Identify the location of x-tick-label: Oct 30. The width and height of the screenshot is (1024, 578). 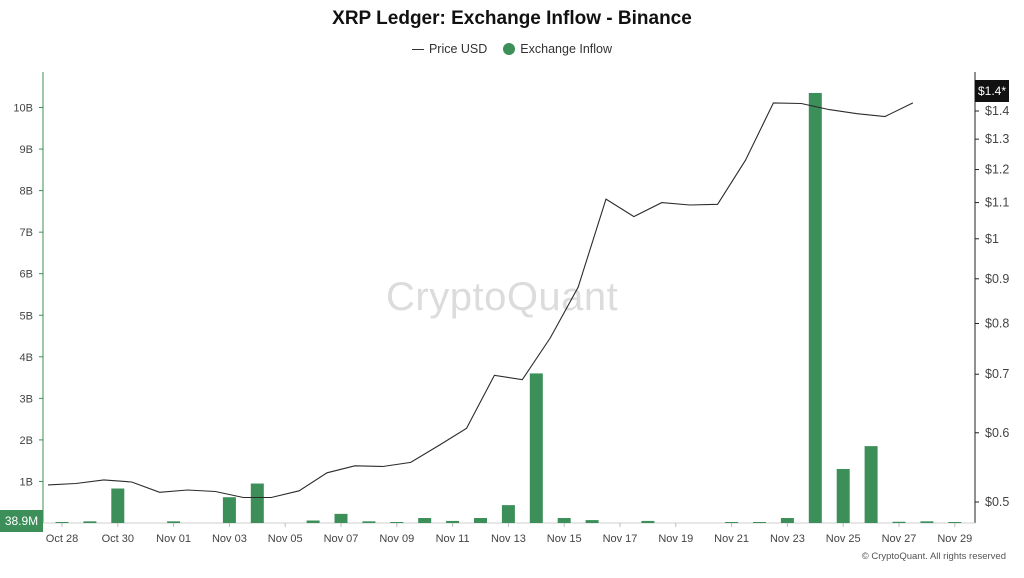
(118, 539).